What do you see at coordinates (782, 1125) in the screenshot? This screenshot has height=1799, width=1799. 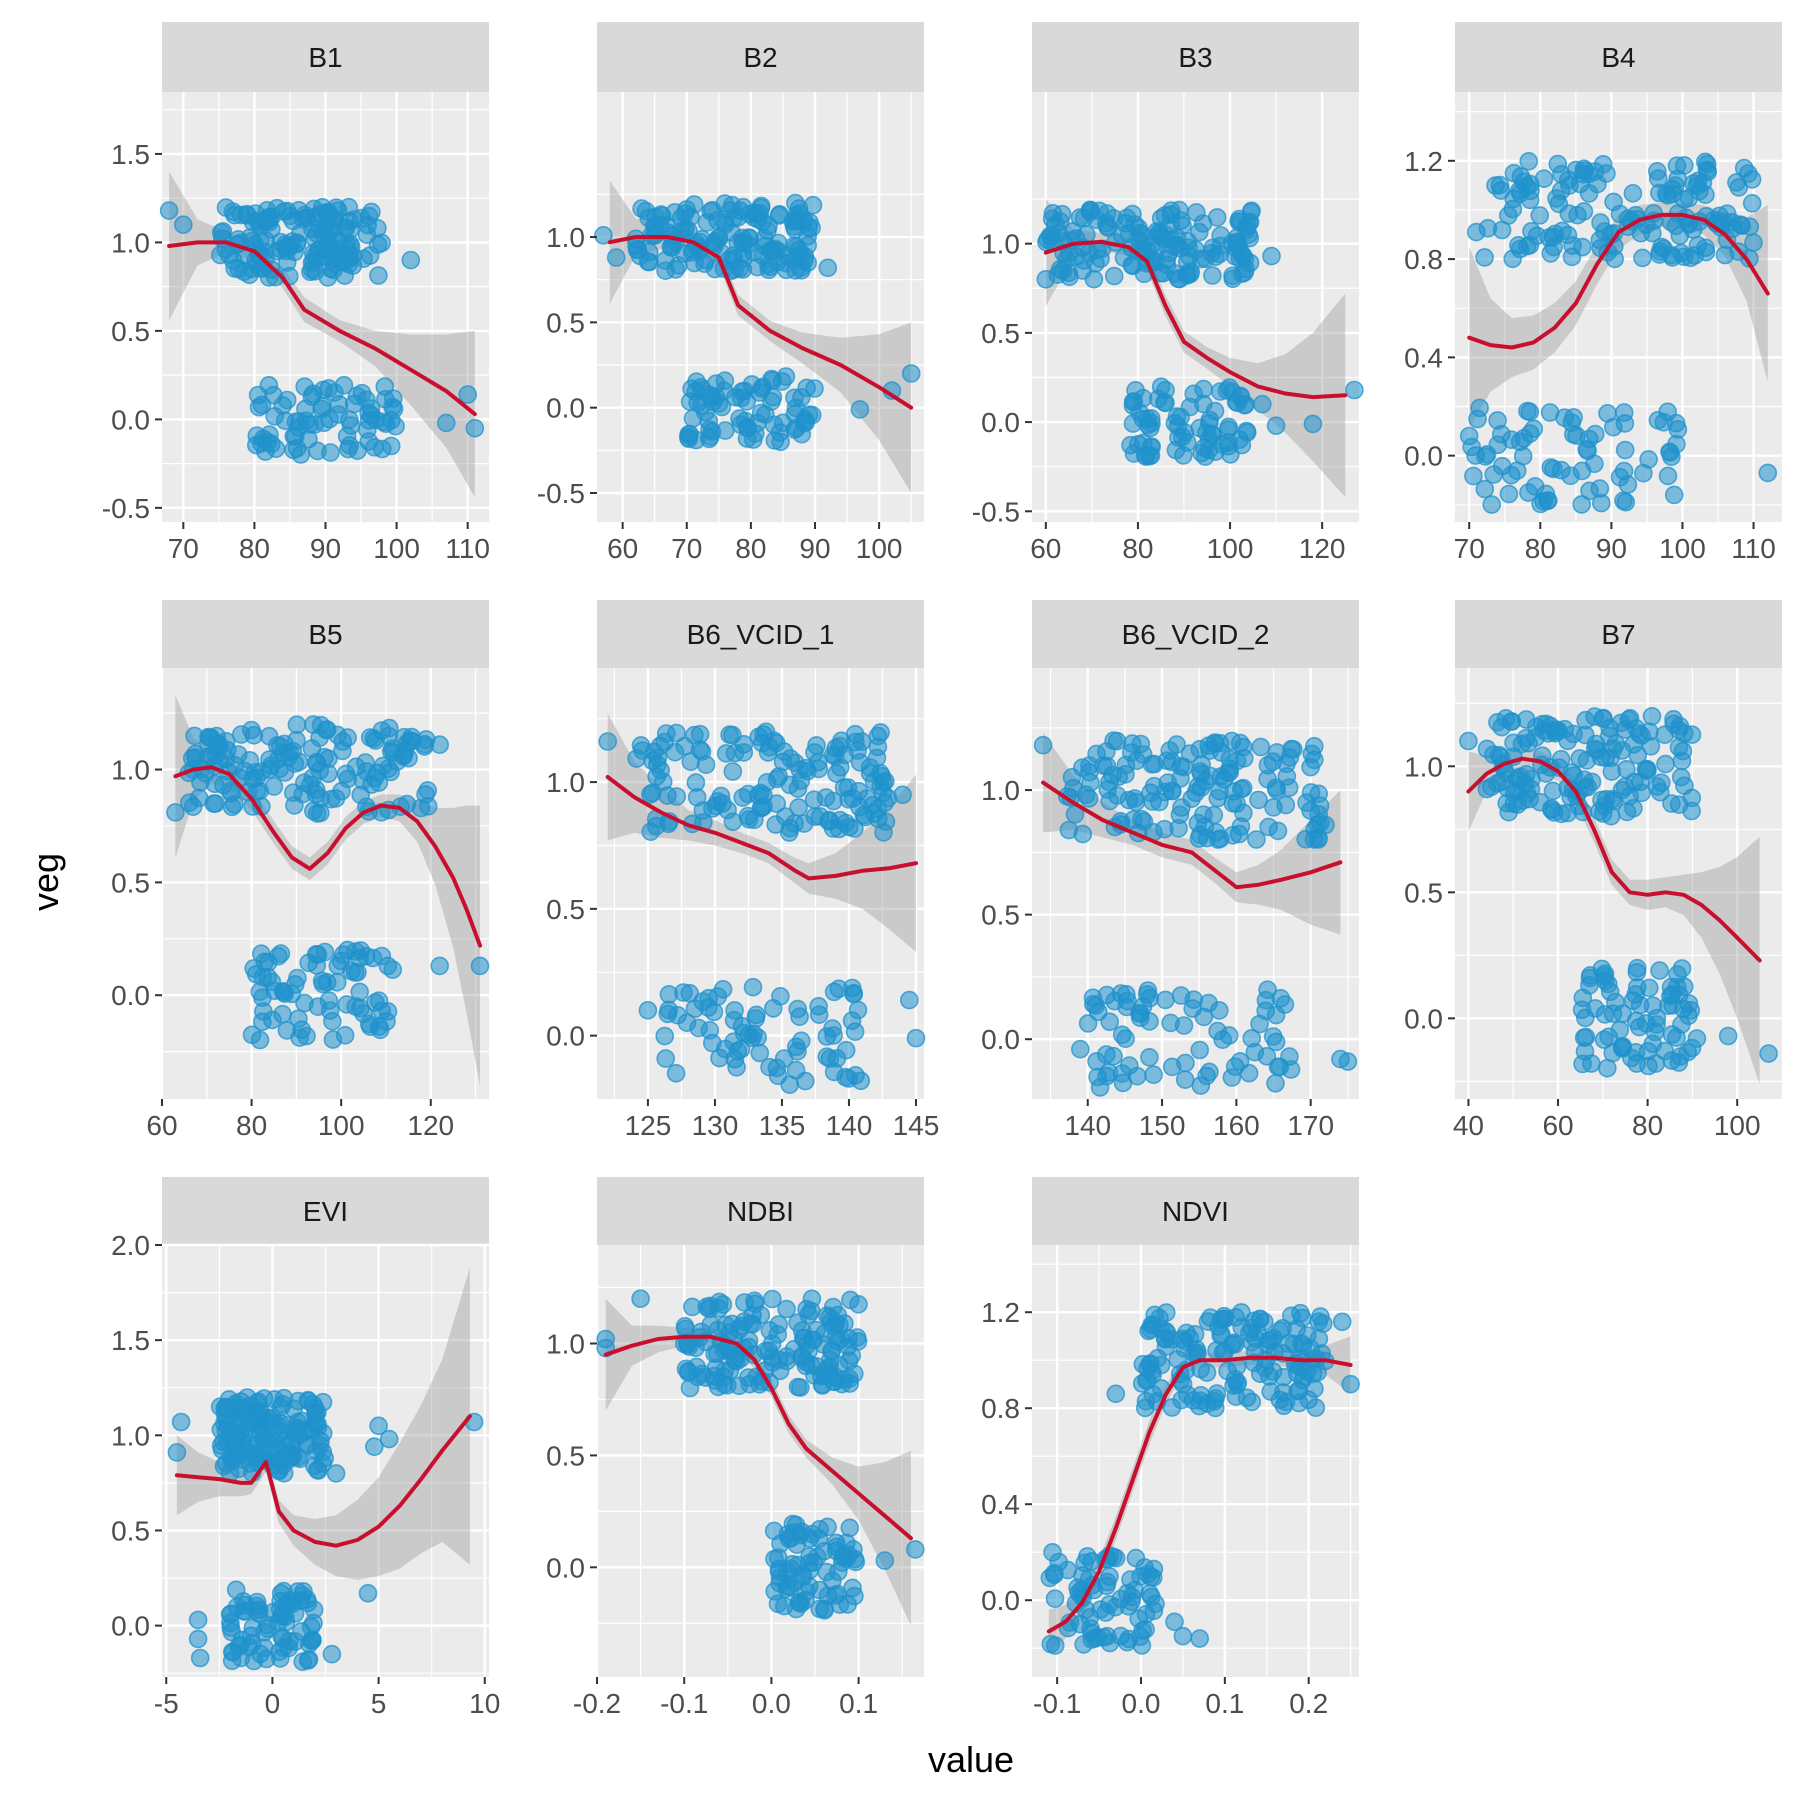 I see `x-tick-label: 135` at bounding box center [782, 1125].